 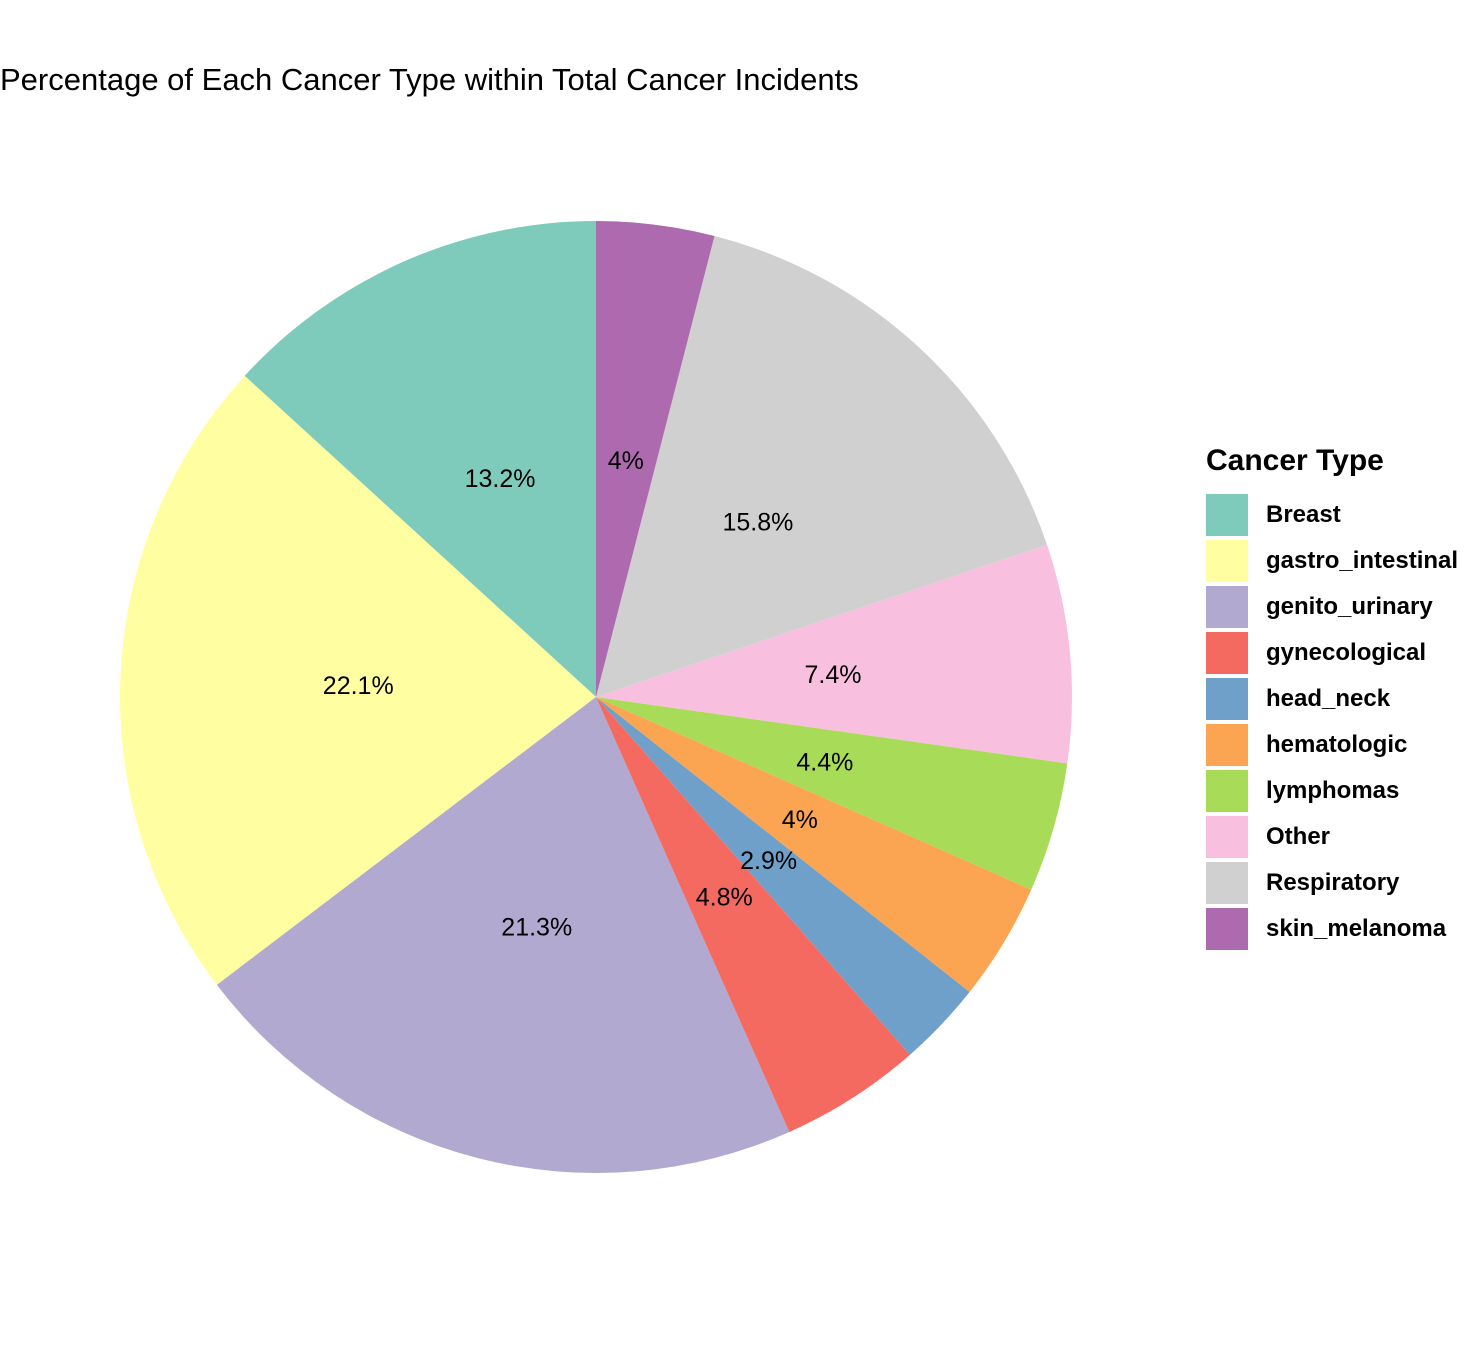 I want to click on legend-label: hematologic, so click(x=1337, y=744).